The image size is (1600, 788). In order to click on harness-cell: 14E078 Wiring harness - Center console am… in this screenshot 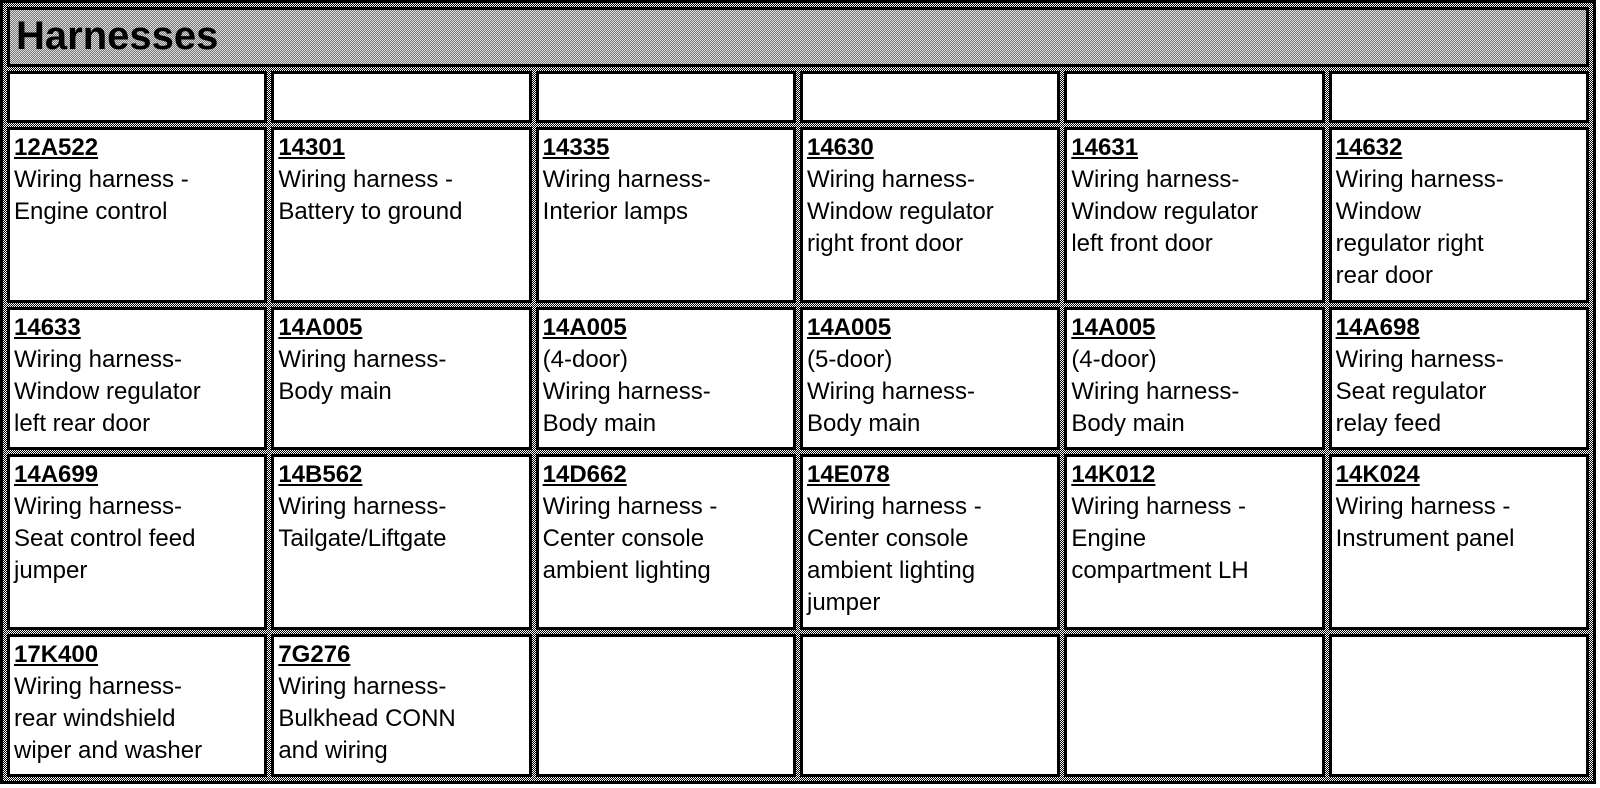, I will do `click(930, 542)`.